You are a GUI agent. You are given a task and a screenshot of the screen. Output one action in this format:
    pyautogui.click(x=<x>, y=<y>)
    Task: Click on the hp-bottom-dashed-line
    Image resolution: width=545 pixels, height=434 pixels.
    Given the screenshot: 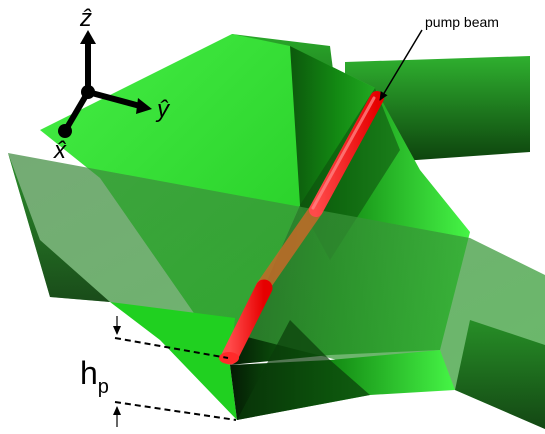 What is the action you would take?
    pyautogui.click(x=175, y=411)
    